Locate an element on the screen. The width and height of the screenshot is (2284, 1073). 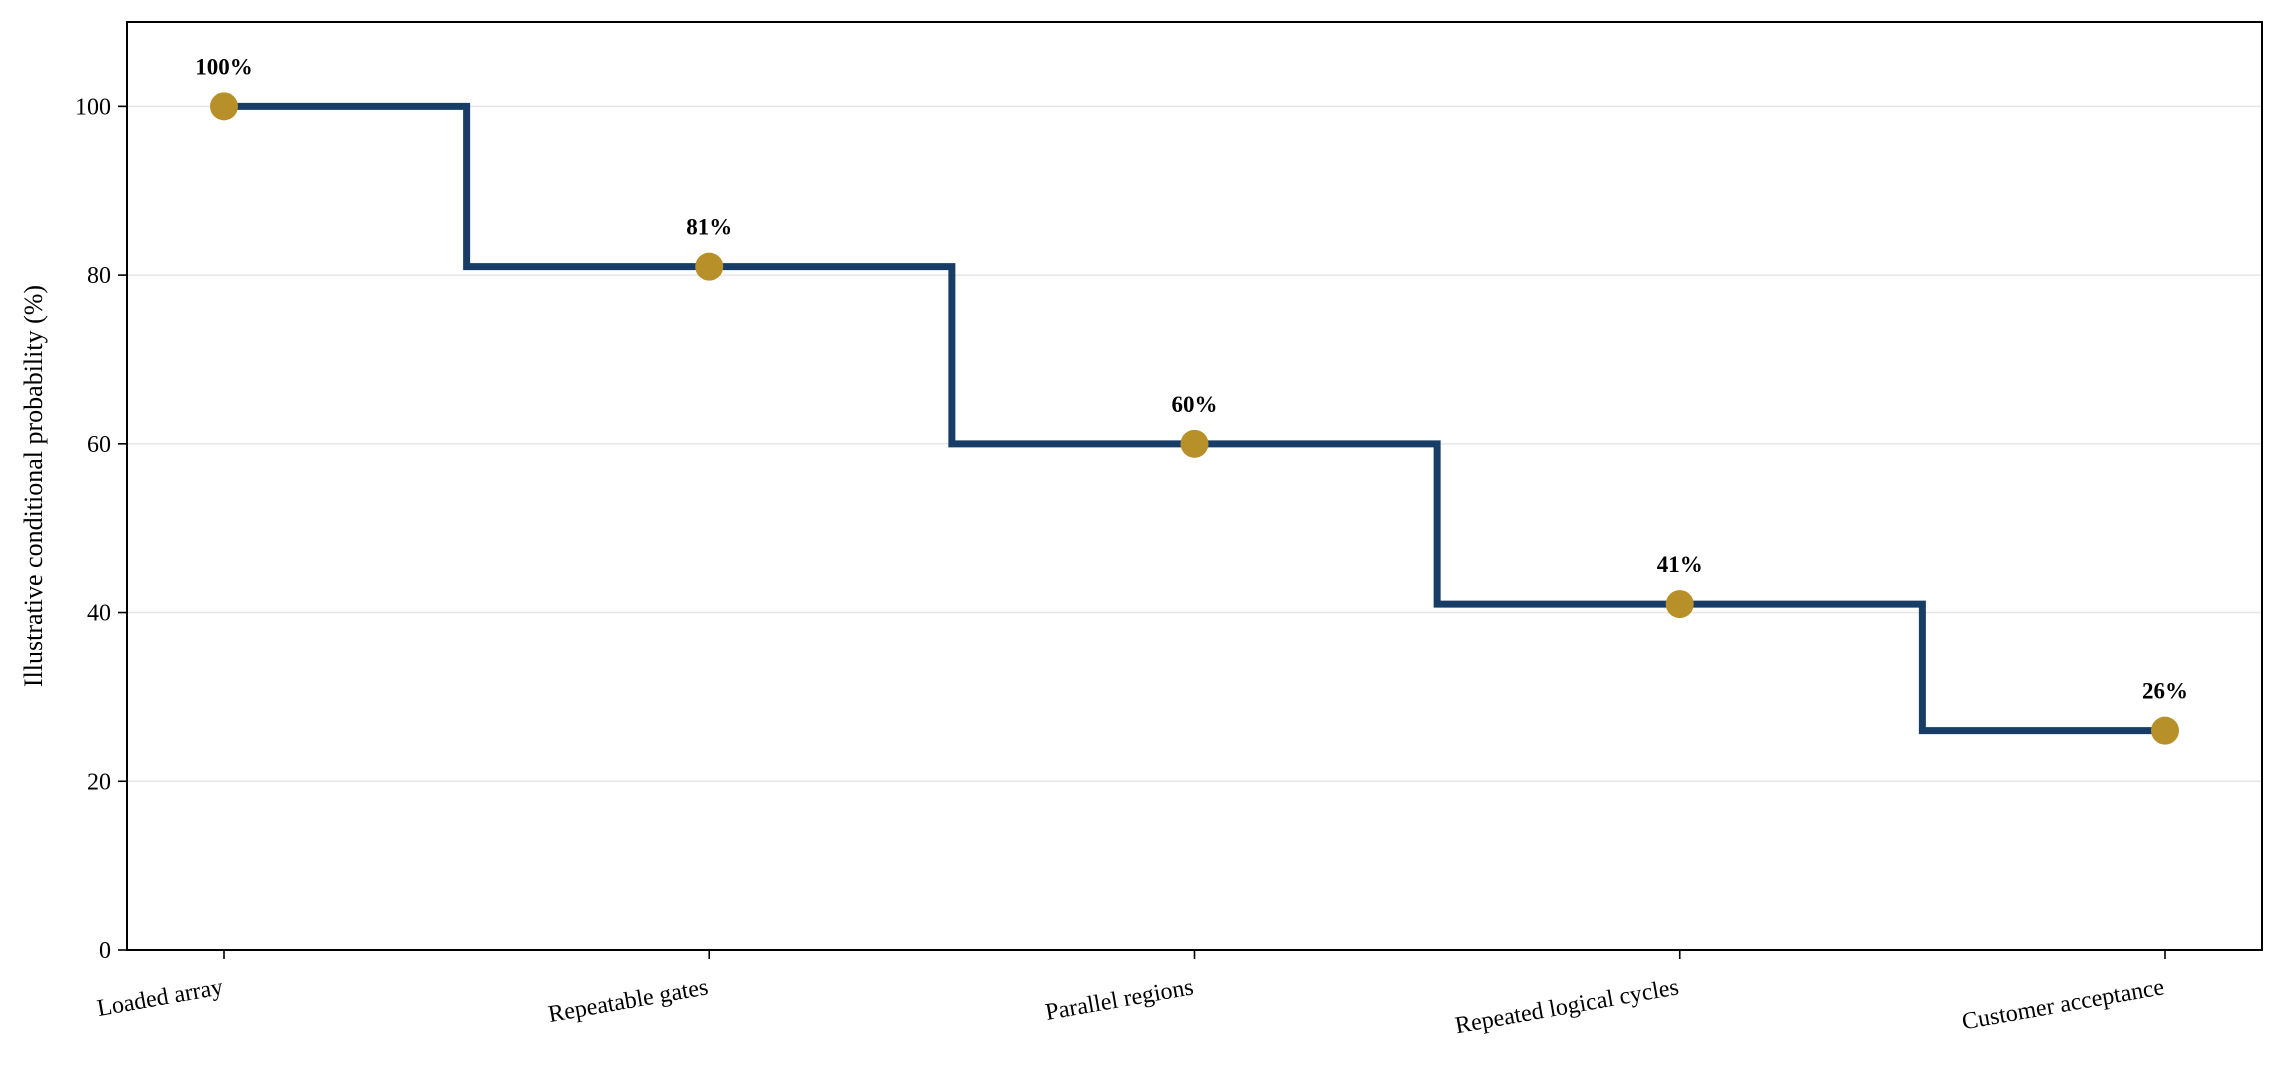
x-tick-label-1: Repeatable gates is located at coordinates (628, 1001).